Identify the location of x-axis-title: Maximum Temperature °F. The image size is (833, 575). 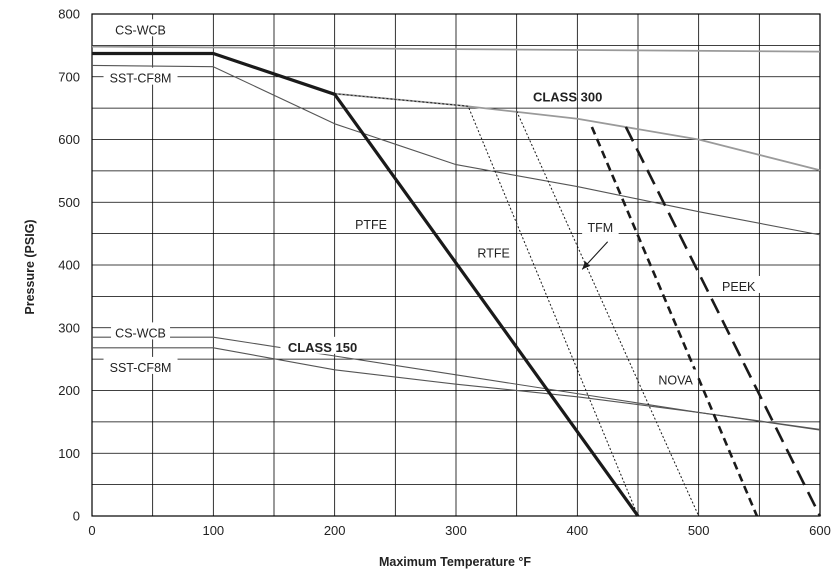
(455, 562).